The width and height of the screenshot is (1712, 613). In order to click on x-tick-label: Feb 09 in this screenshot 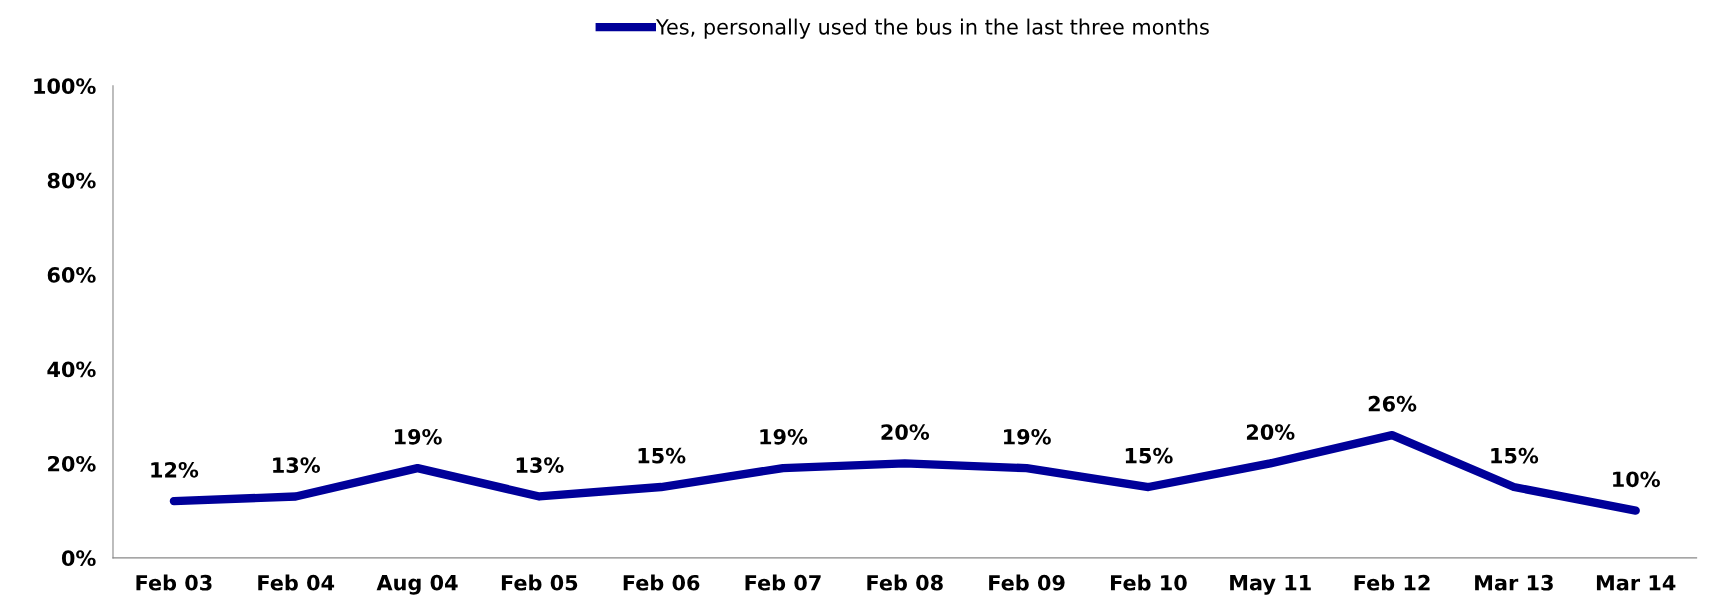, I will do `click(1027, 582)`.